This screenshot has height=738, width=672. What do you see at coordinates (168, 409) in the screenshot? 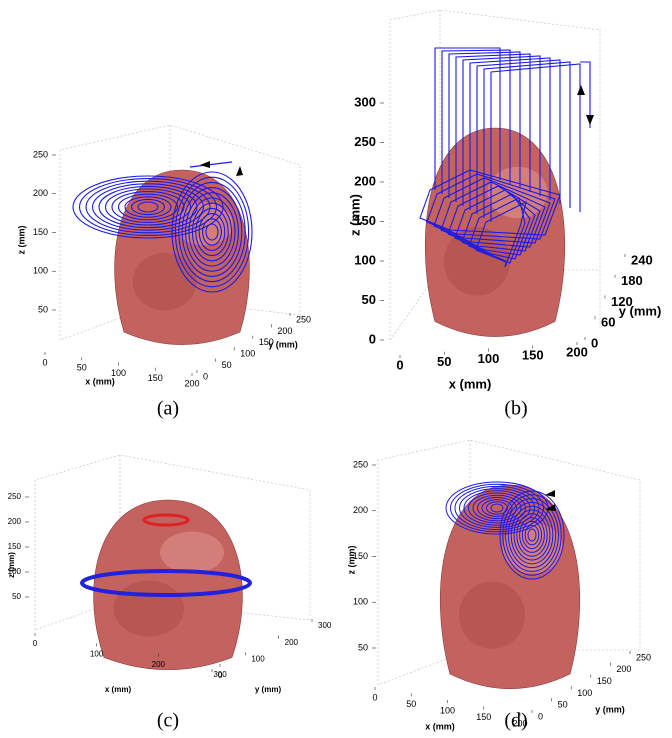
I see `panel-caption: (a)` at bounding box center [168, 409].